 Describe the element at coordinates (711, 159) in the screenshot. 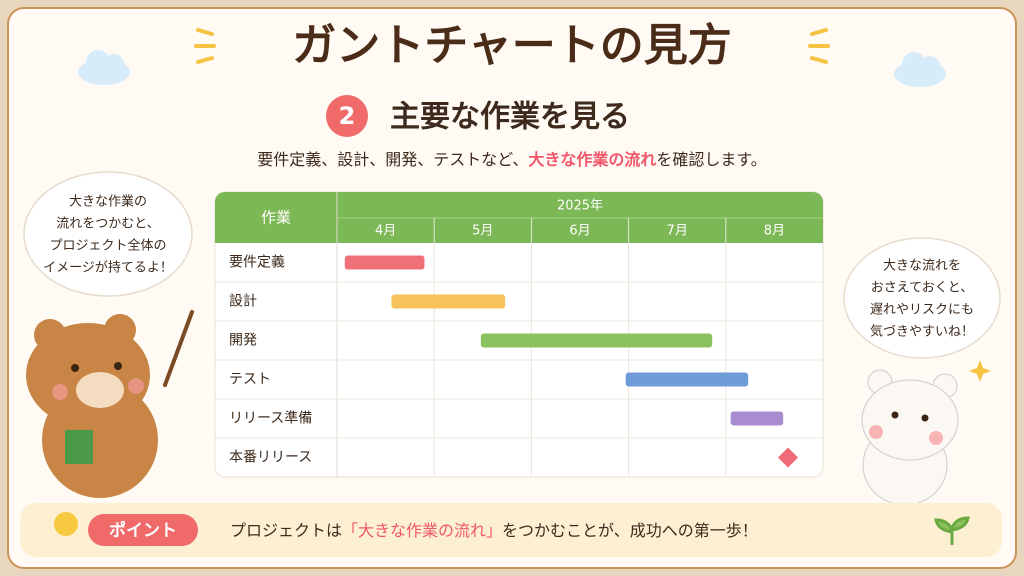

I see `description-text: を確認します。` at that location.